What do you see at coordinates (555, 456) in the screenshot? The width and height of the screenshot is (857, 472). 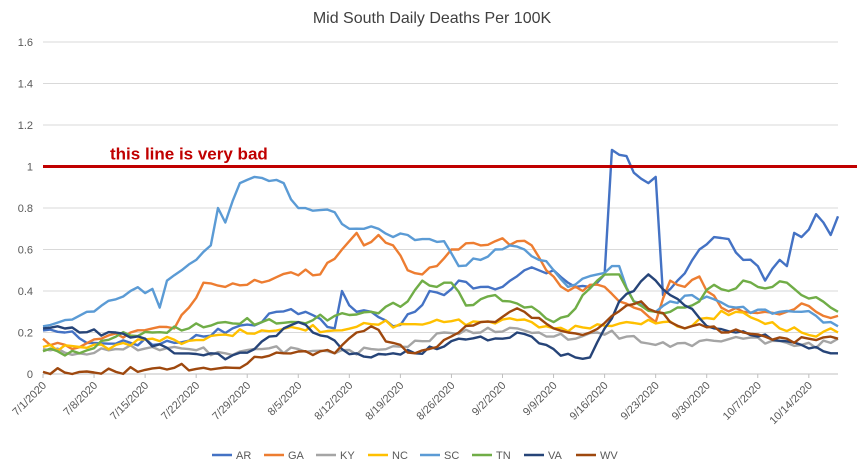 I see `legend-label-va: VA` at bounding box center [555, 456].